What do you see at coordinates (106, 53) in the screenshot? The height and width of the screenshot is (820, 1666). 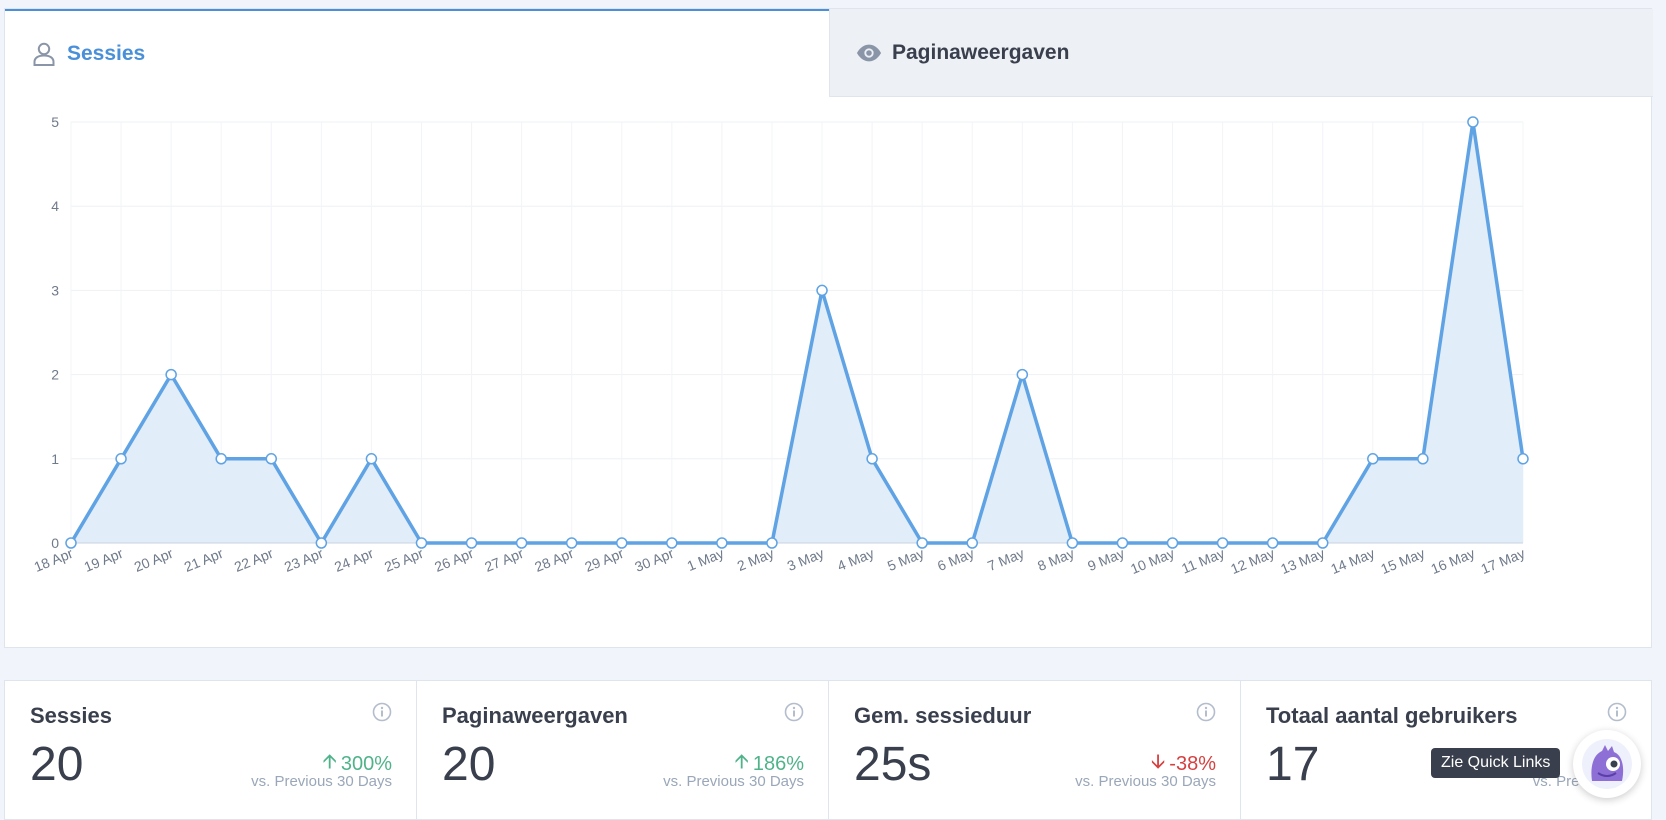 I see `tab-sessions-label: Sessies` at bounding box center [106, 53].